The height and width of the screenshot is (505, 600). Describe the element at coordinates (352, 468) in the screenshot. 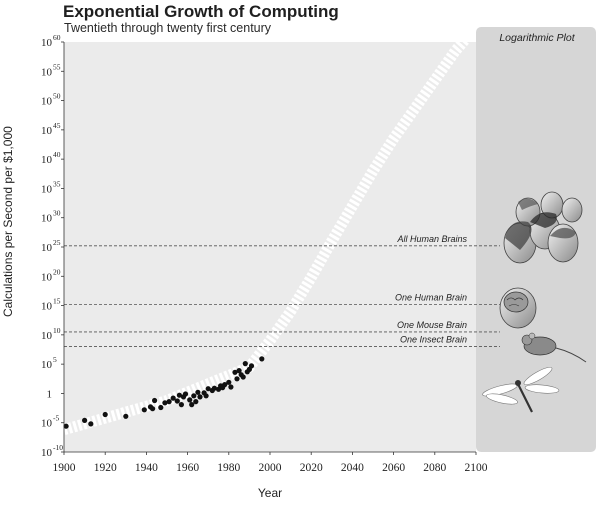

I see `x-tick-label: 2040` at that location.